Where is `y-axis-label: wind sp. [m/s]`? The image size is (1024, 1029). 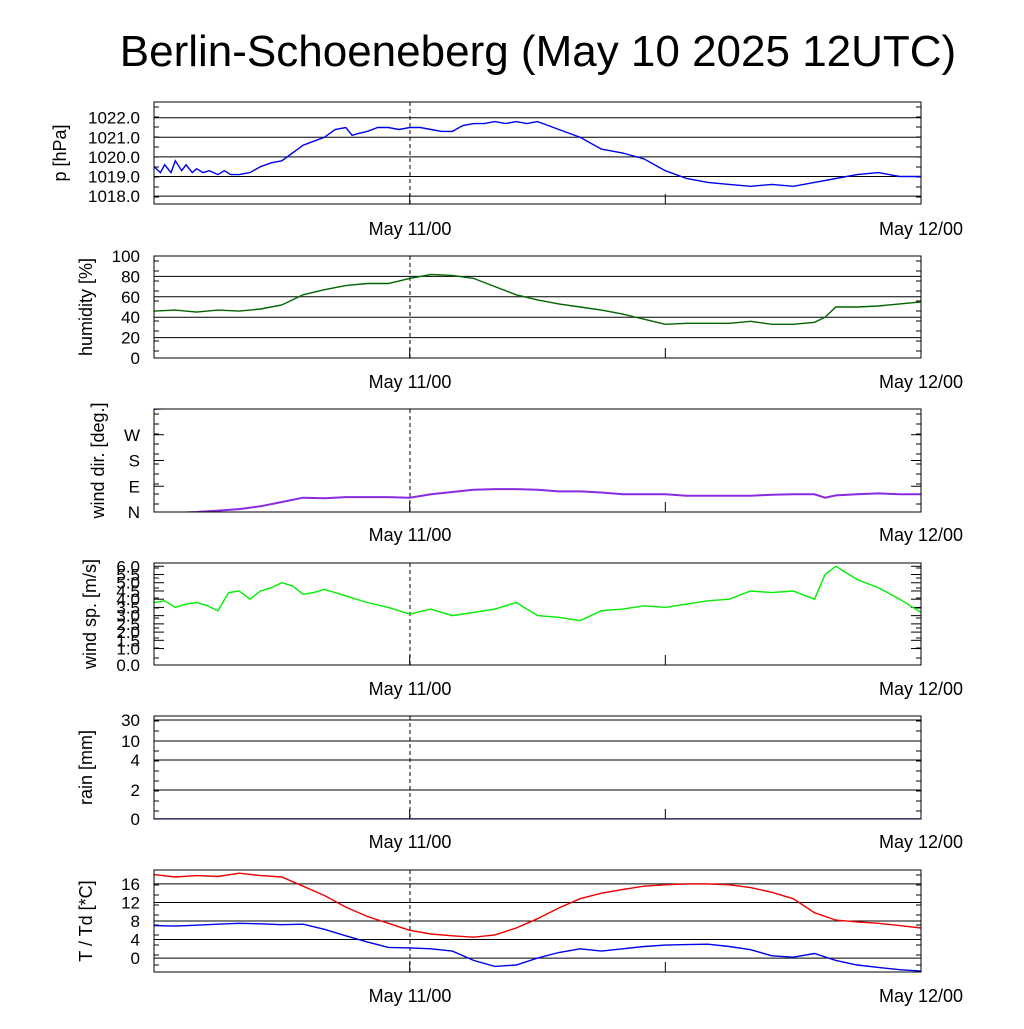
y-axis-label: wind sp. [m/s] is located at coordinates (90, 614).